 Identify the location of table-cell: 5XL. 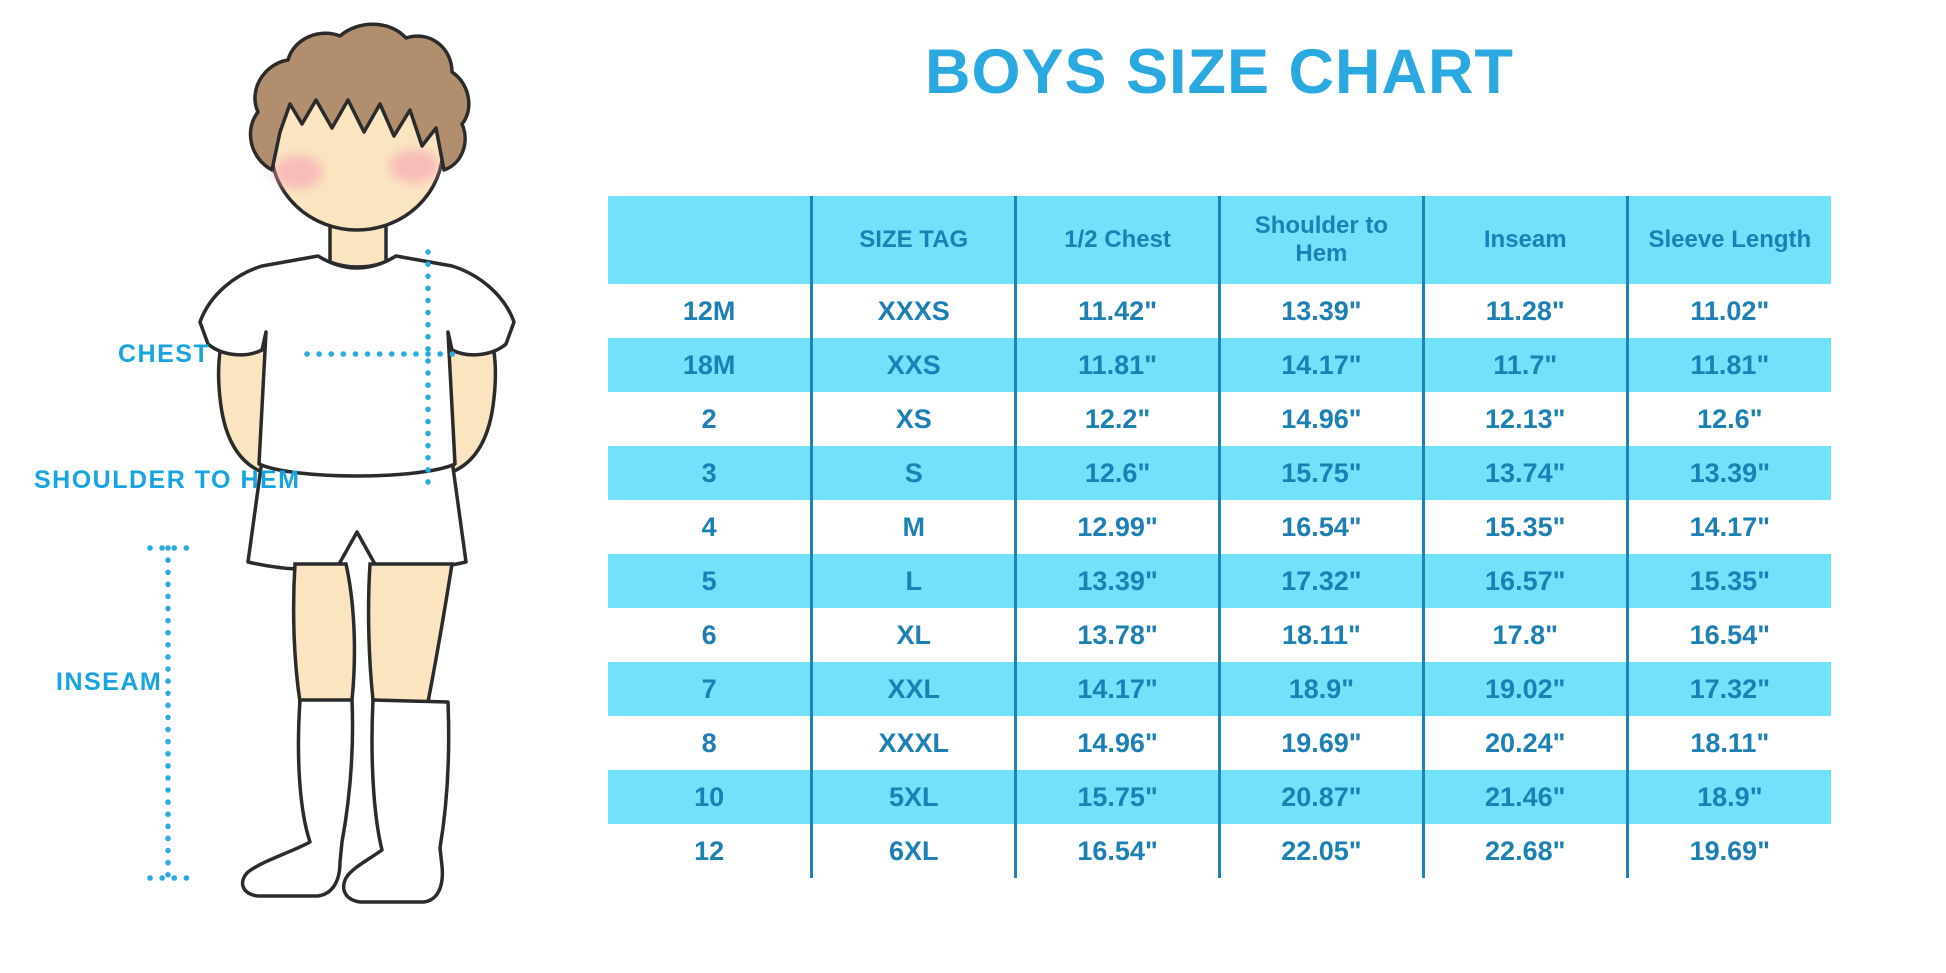
(913, 797).